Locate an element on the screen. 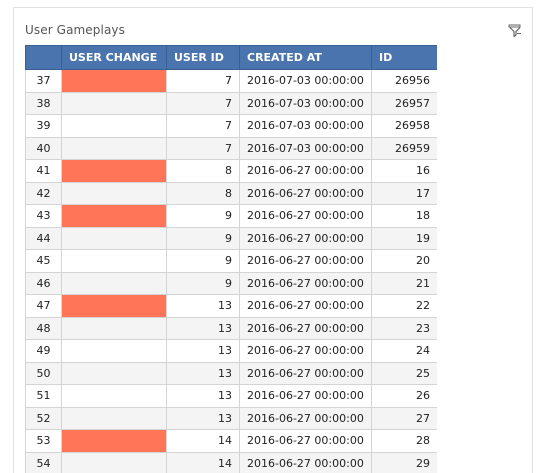 The width and height of the screenshot is (544, 473). table-row: 42 8 2016-06-27 00:00:00 17 is located at coordinates (231, 193).